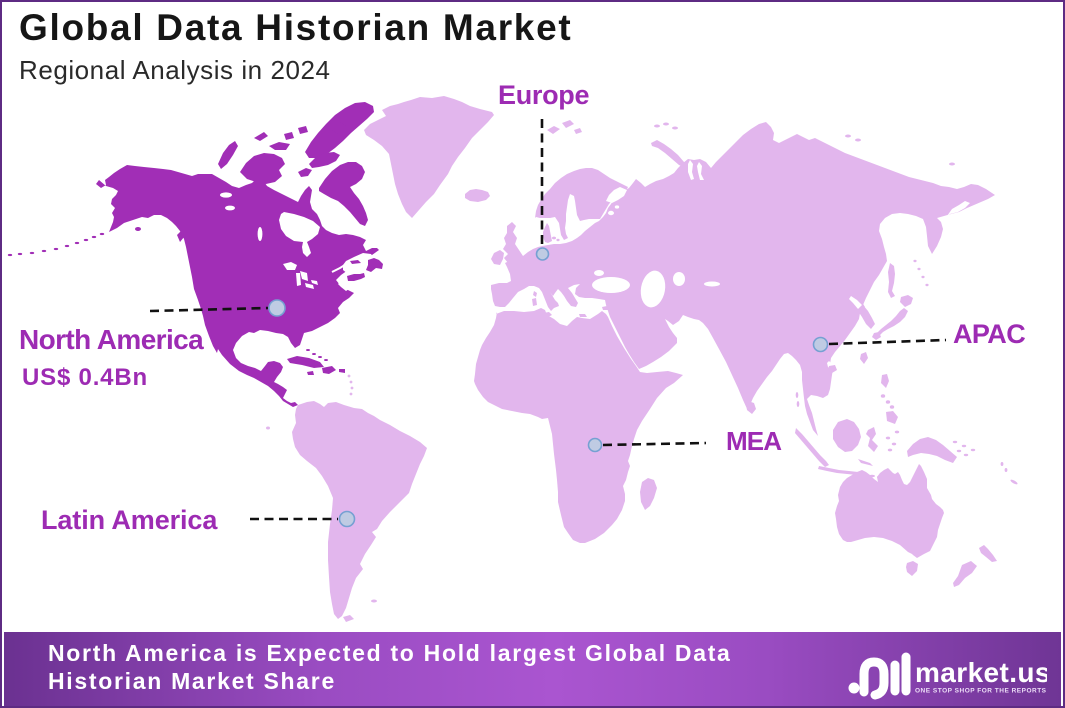 Image resolution: width=1065 pixels, height=708 pixels. I want to click on svg-text: Europe, so click(543, 95).